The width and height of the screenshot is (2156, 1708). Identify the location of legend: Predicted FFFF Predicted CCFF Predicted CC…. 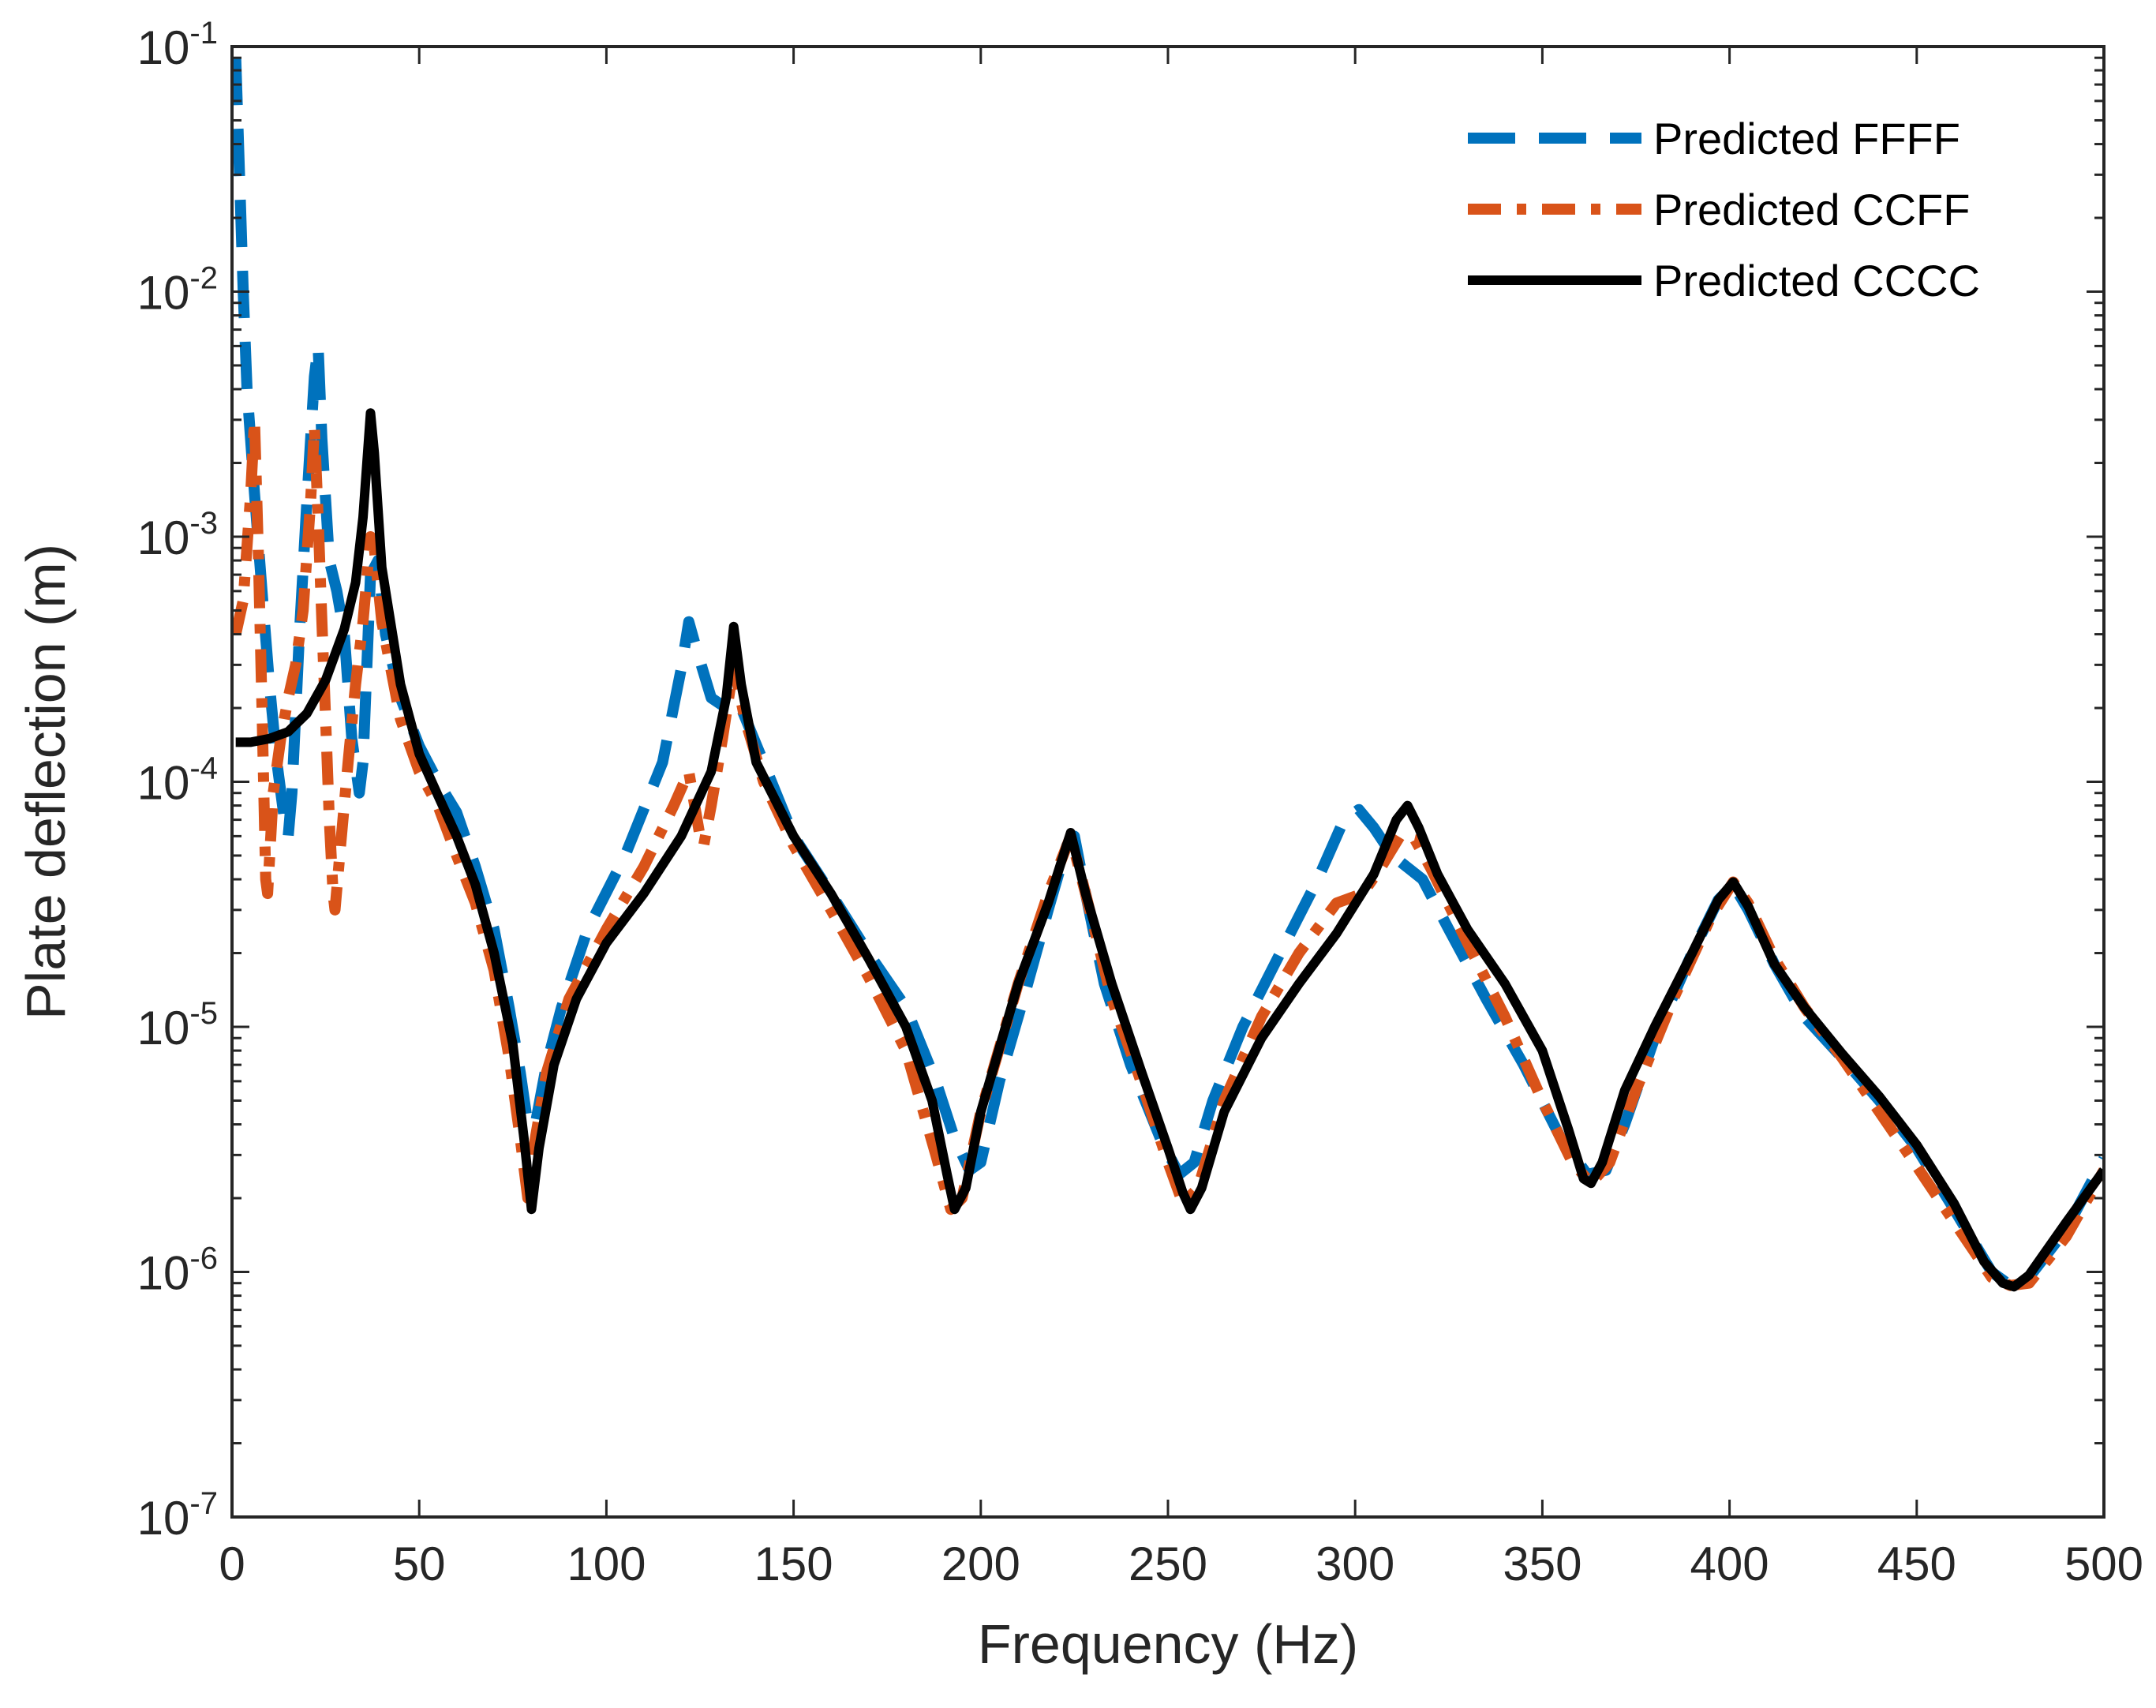
(1724, 210).